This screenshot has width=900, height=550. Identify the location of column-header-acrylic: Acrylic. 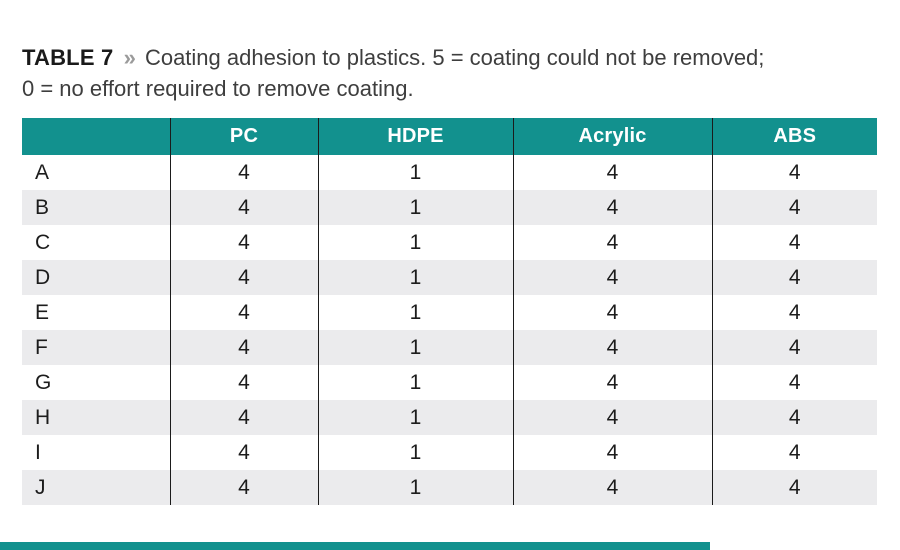
(612, 136).